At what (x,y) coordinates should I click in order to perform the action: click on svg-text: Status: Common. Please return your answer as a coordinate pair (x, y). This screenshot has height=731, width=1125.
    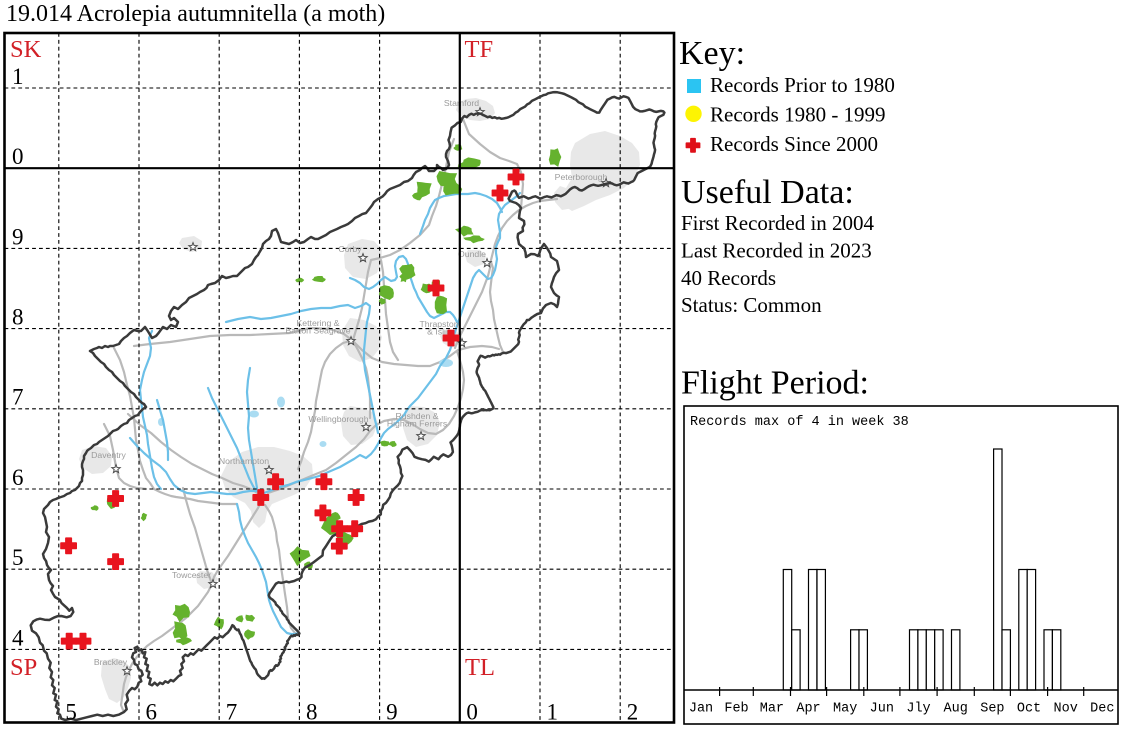
    Looking at the image, I should click on (751, 305).